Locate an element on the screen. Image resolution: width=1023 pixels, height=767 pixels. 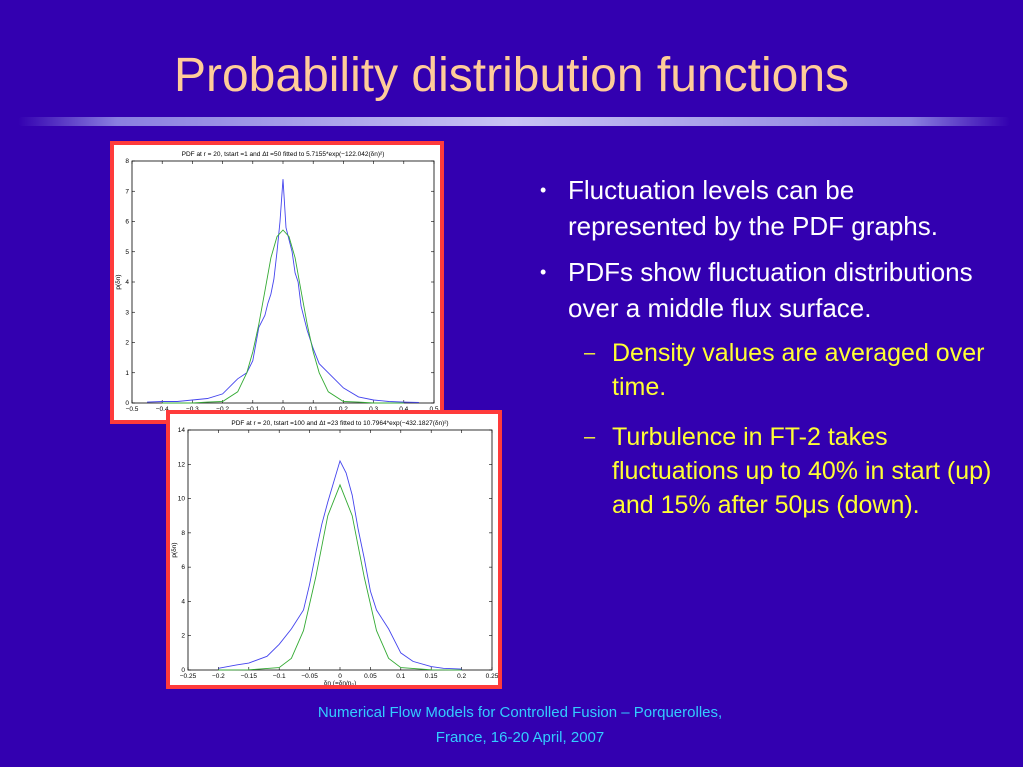
x-tick-label: −0.25 is located at coordinates (188, 676).